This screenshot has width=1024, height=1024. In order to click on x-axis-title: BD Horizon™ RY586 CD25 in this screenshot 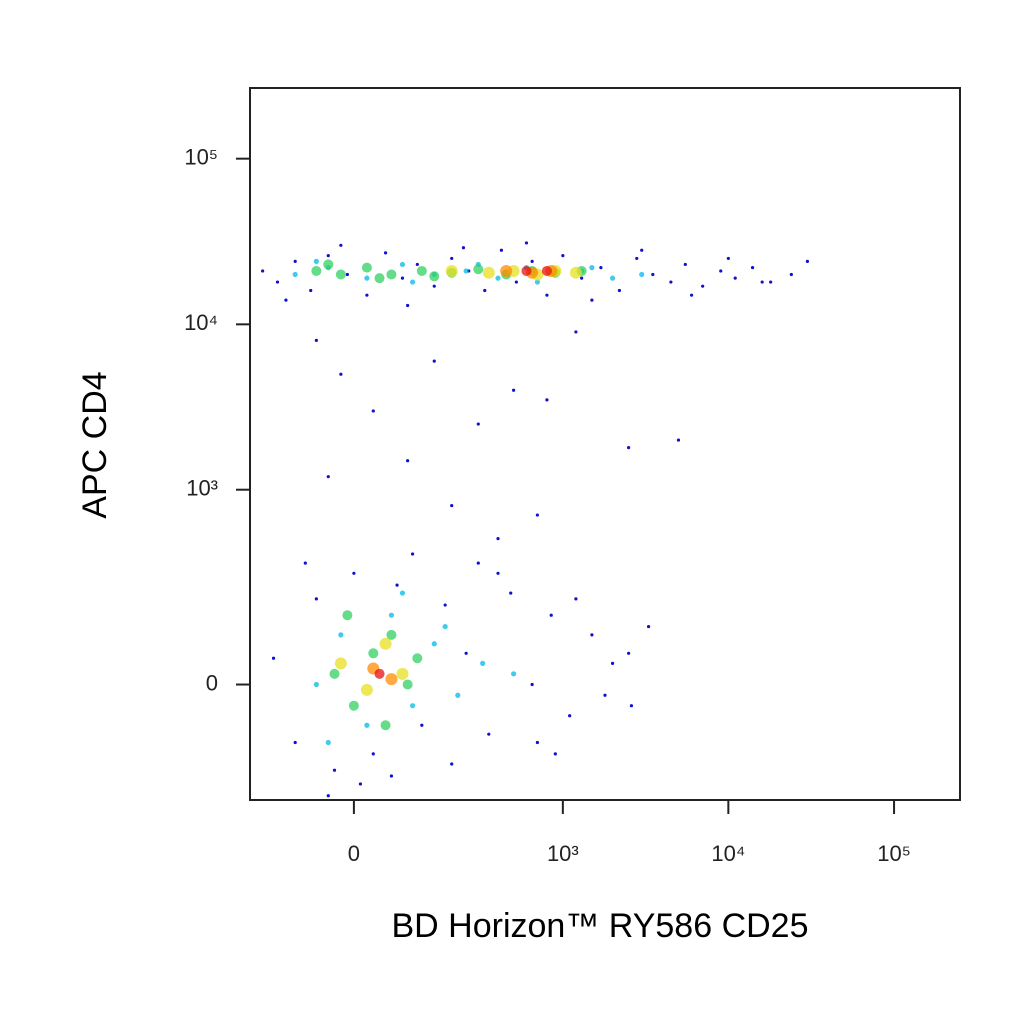, I will do `click(600, 926)`.